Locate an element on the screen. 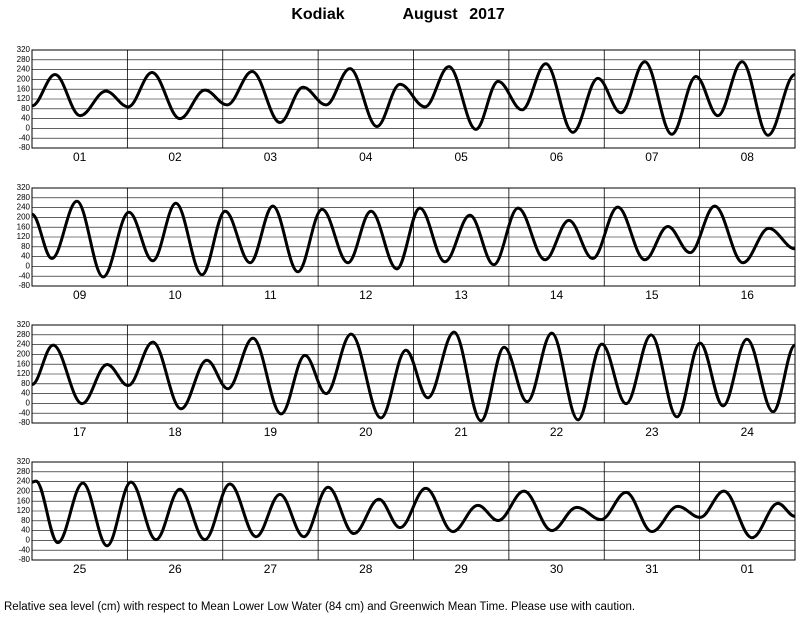 The height and width of the screenshot is (618, 800). day-label: 15 is located at coordinates (652, 295).